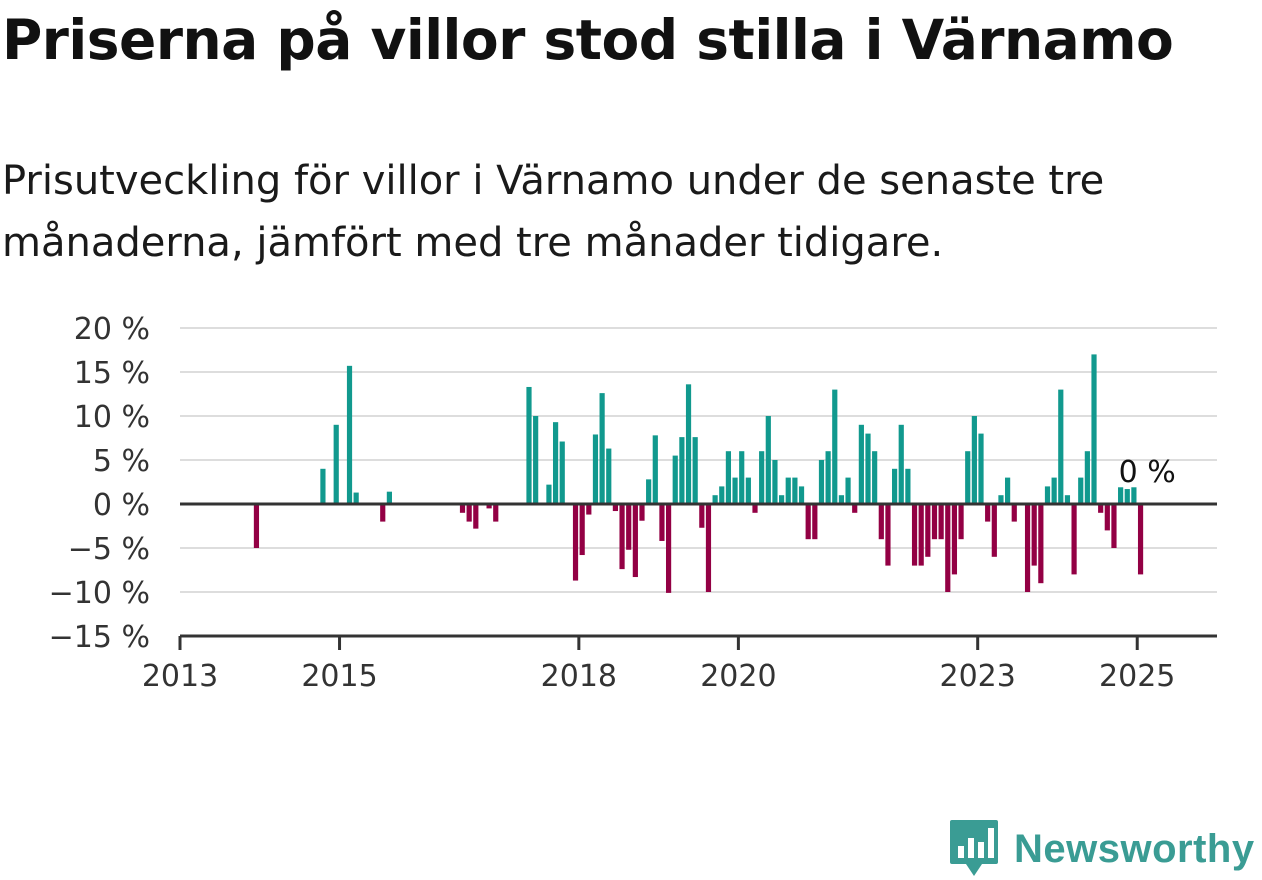  I want to click on brand-name: Newsworthy, so click(1134, 848).